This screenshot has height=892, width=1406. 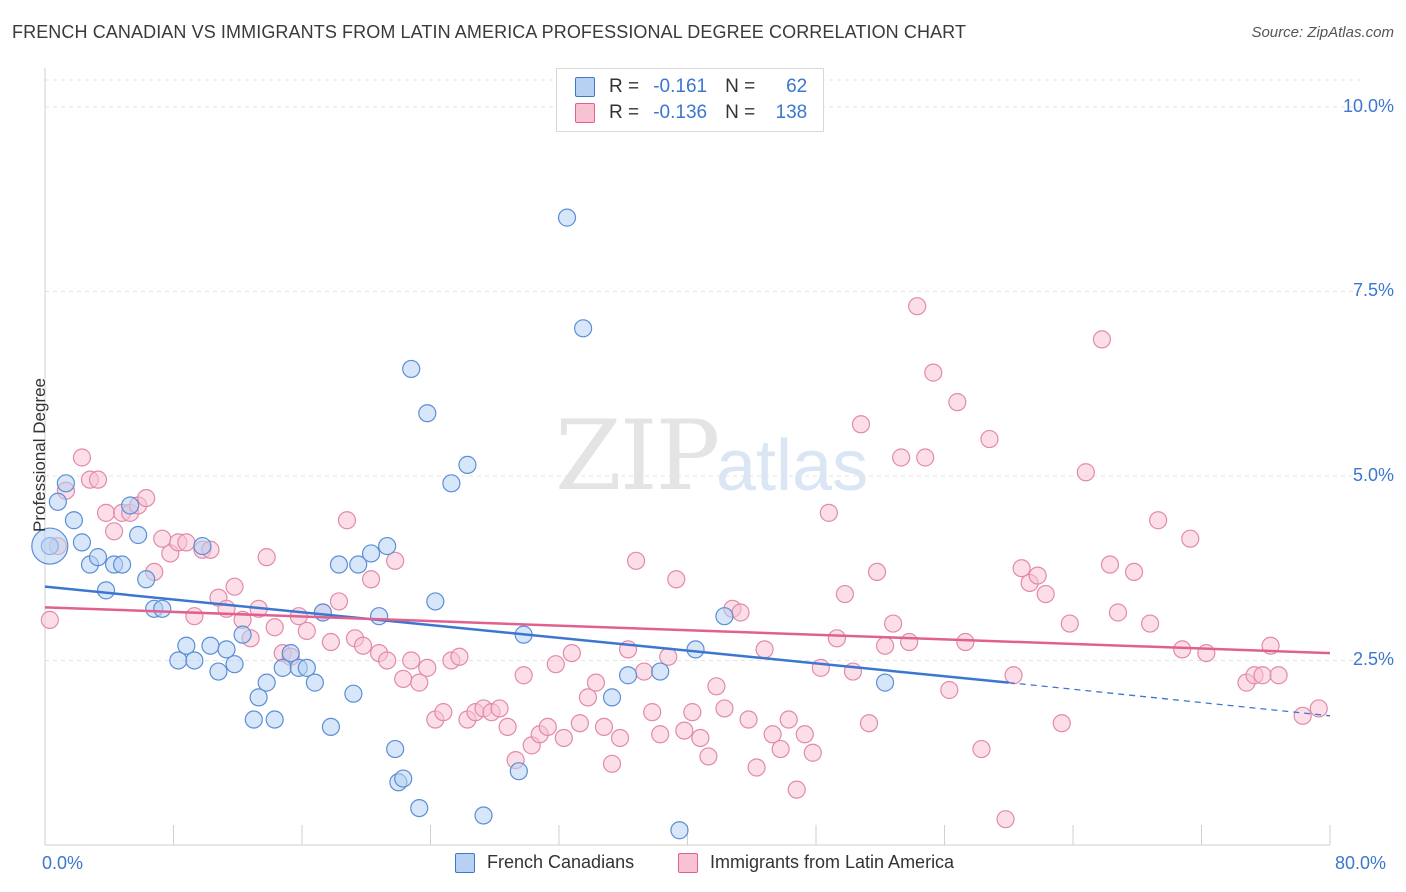 What do you see at coordinates (1361, 863) in the screenshot?
I see `x-tick-label-max: 80.0%` at bounding box center [1361, 863].